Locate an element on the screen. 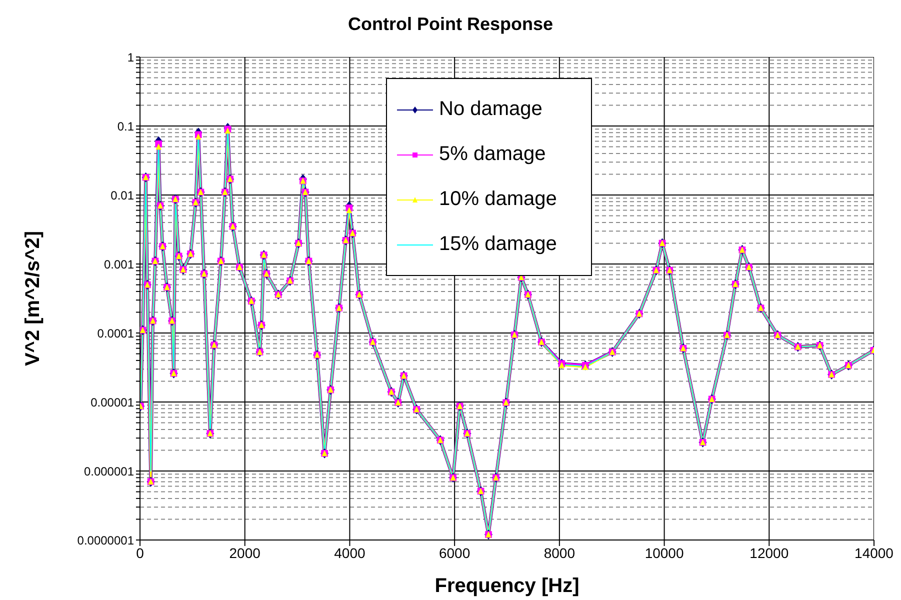  y-tick-label: 0.0001 is located at coordinates (115, 333).